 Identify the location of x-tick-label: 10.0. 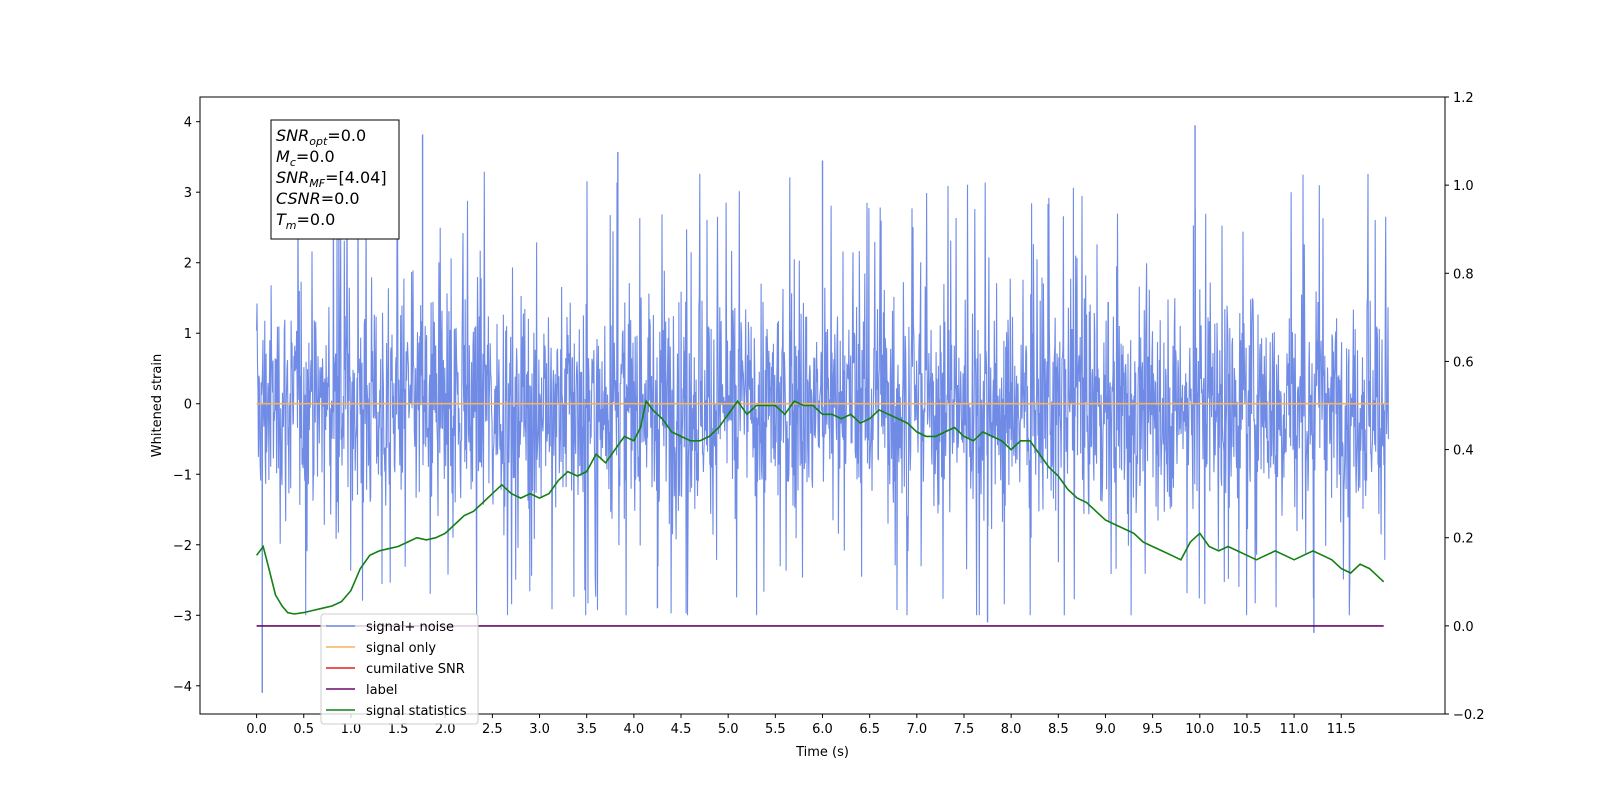
(1199, 729).